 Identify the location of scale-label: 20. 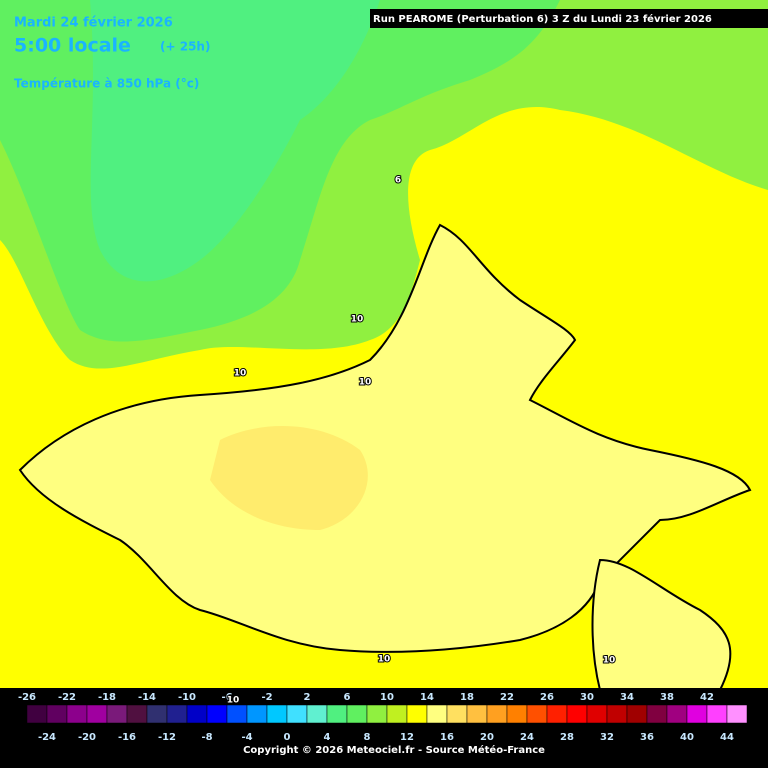
(487, 737).